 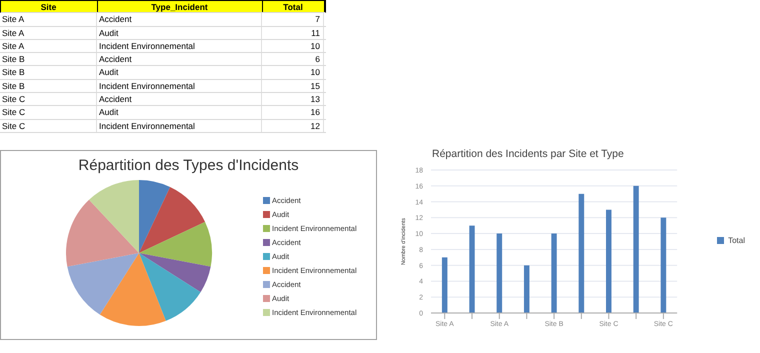 What do you see at coordinates (293, 86) in the screenshot?
I see `text: 15` at bounding box center [293, 86].